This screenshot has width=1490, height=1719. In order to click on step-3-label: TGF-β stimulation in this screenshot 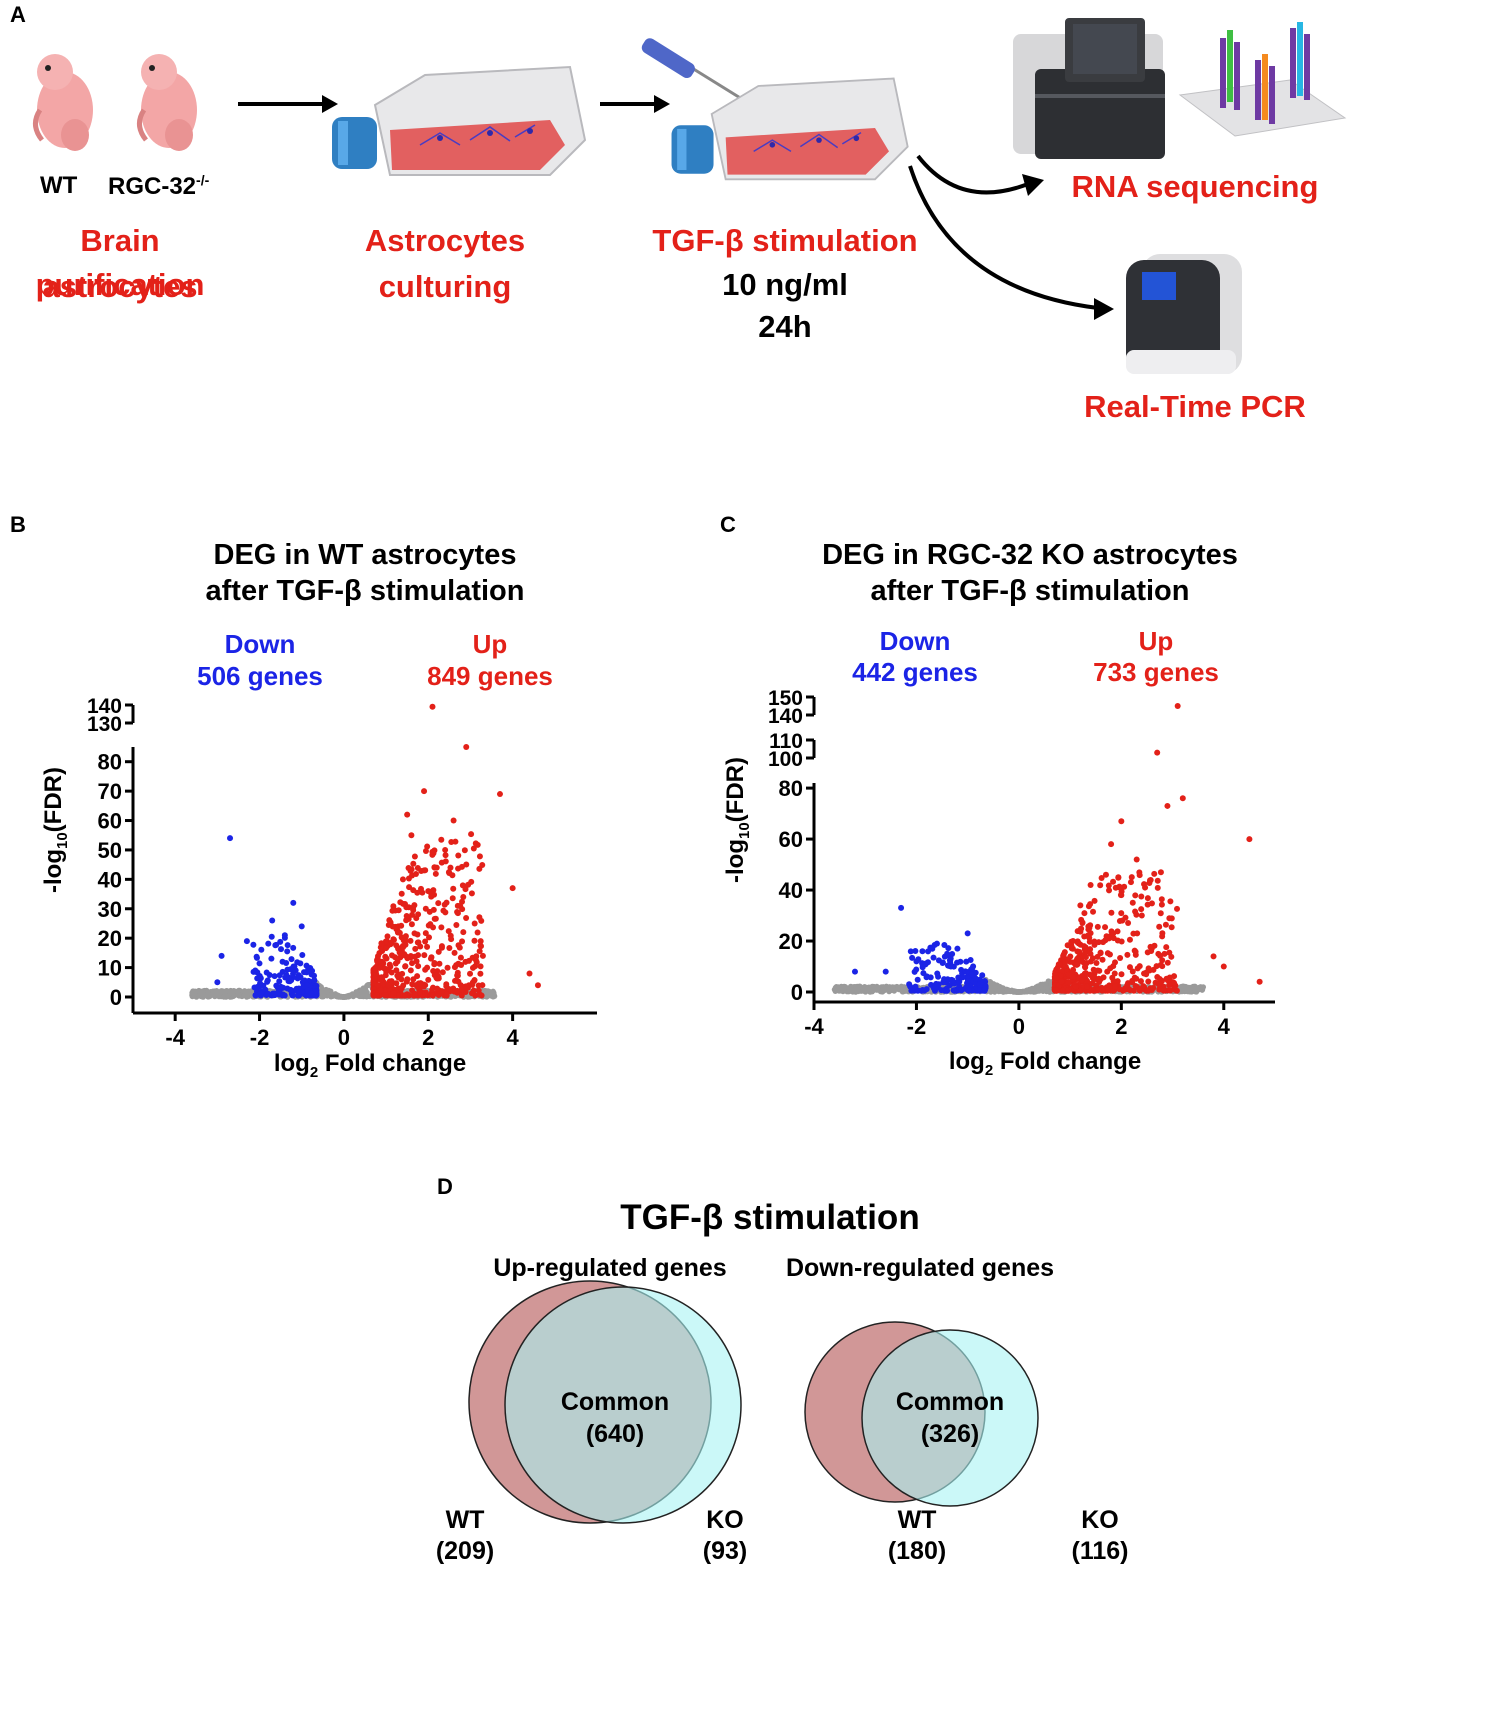, I will do `click(785, 240)`.